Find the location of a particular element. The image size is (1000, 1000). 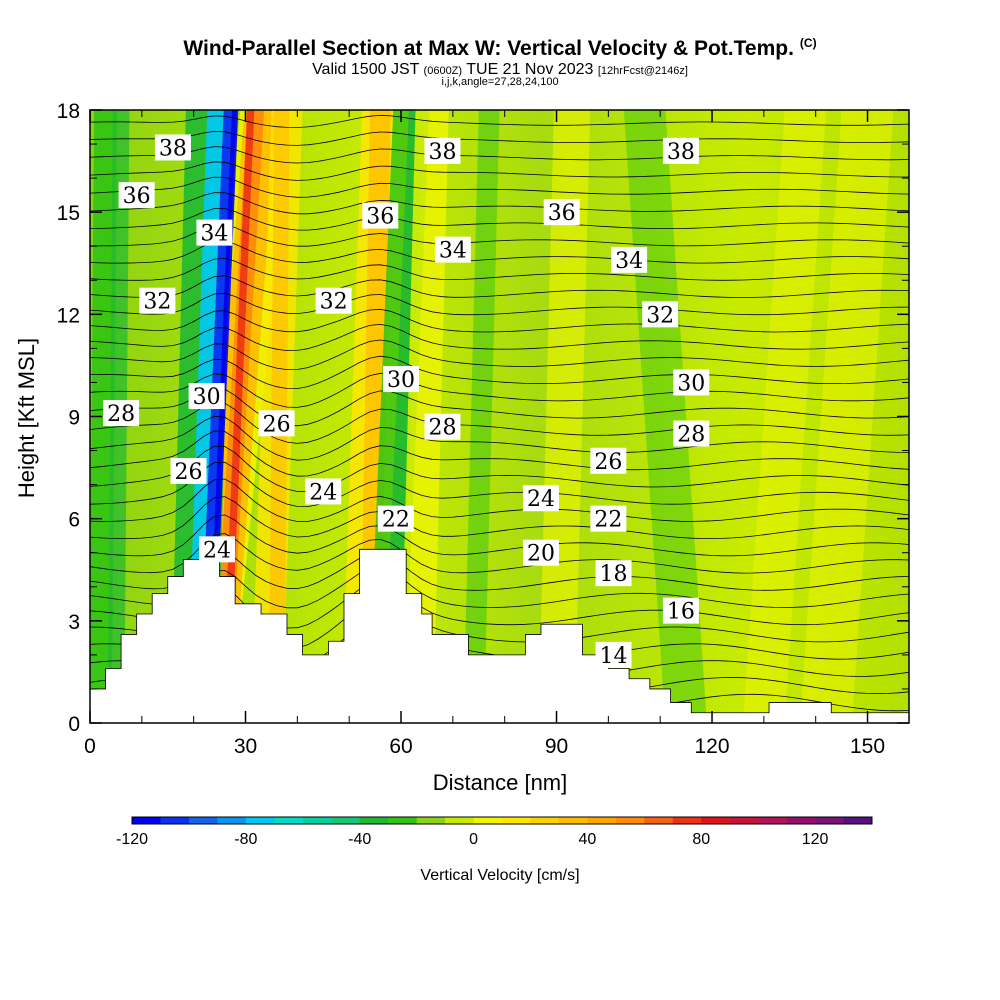

isentrope-label-text: 14 is located at coordinates (614, 656).